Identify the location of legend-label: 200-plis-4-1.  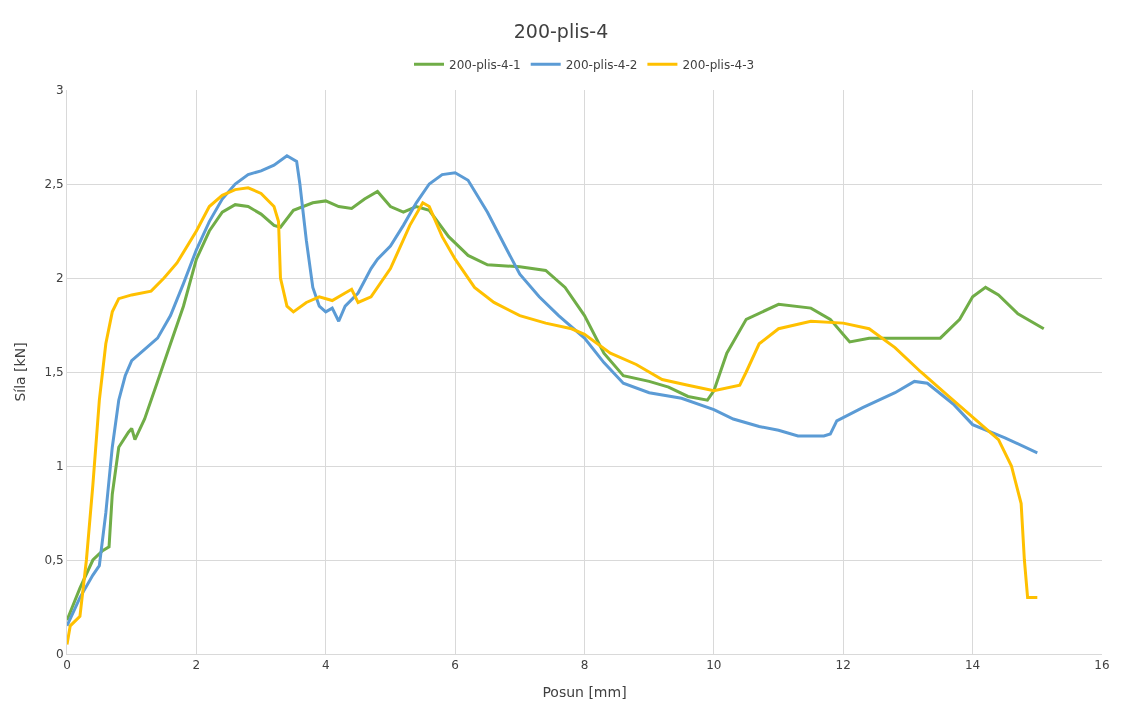
(485, 64).